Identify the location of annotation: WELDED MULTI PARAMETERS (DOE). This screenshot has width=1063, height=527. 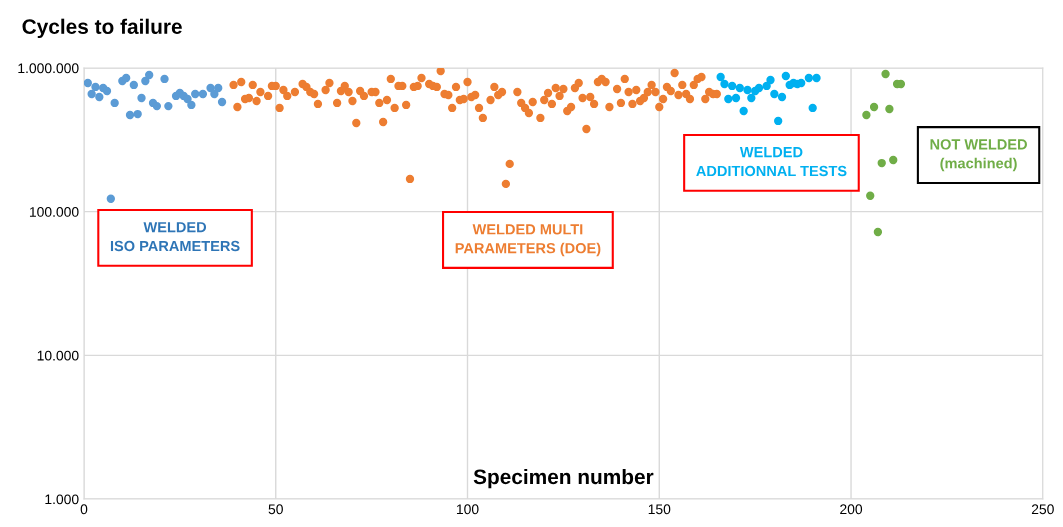
(528, 240).